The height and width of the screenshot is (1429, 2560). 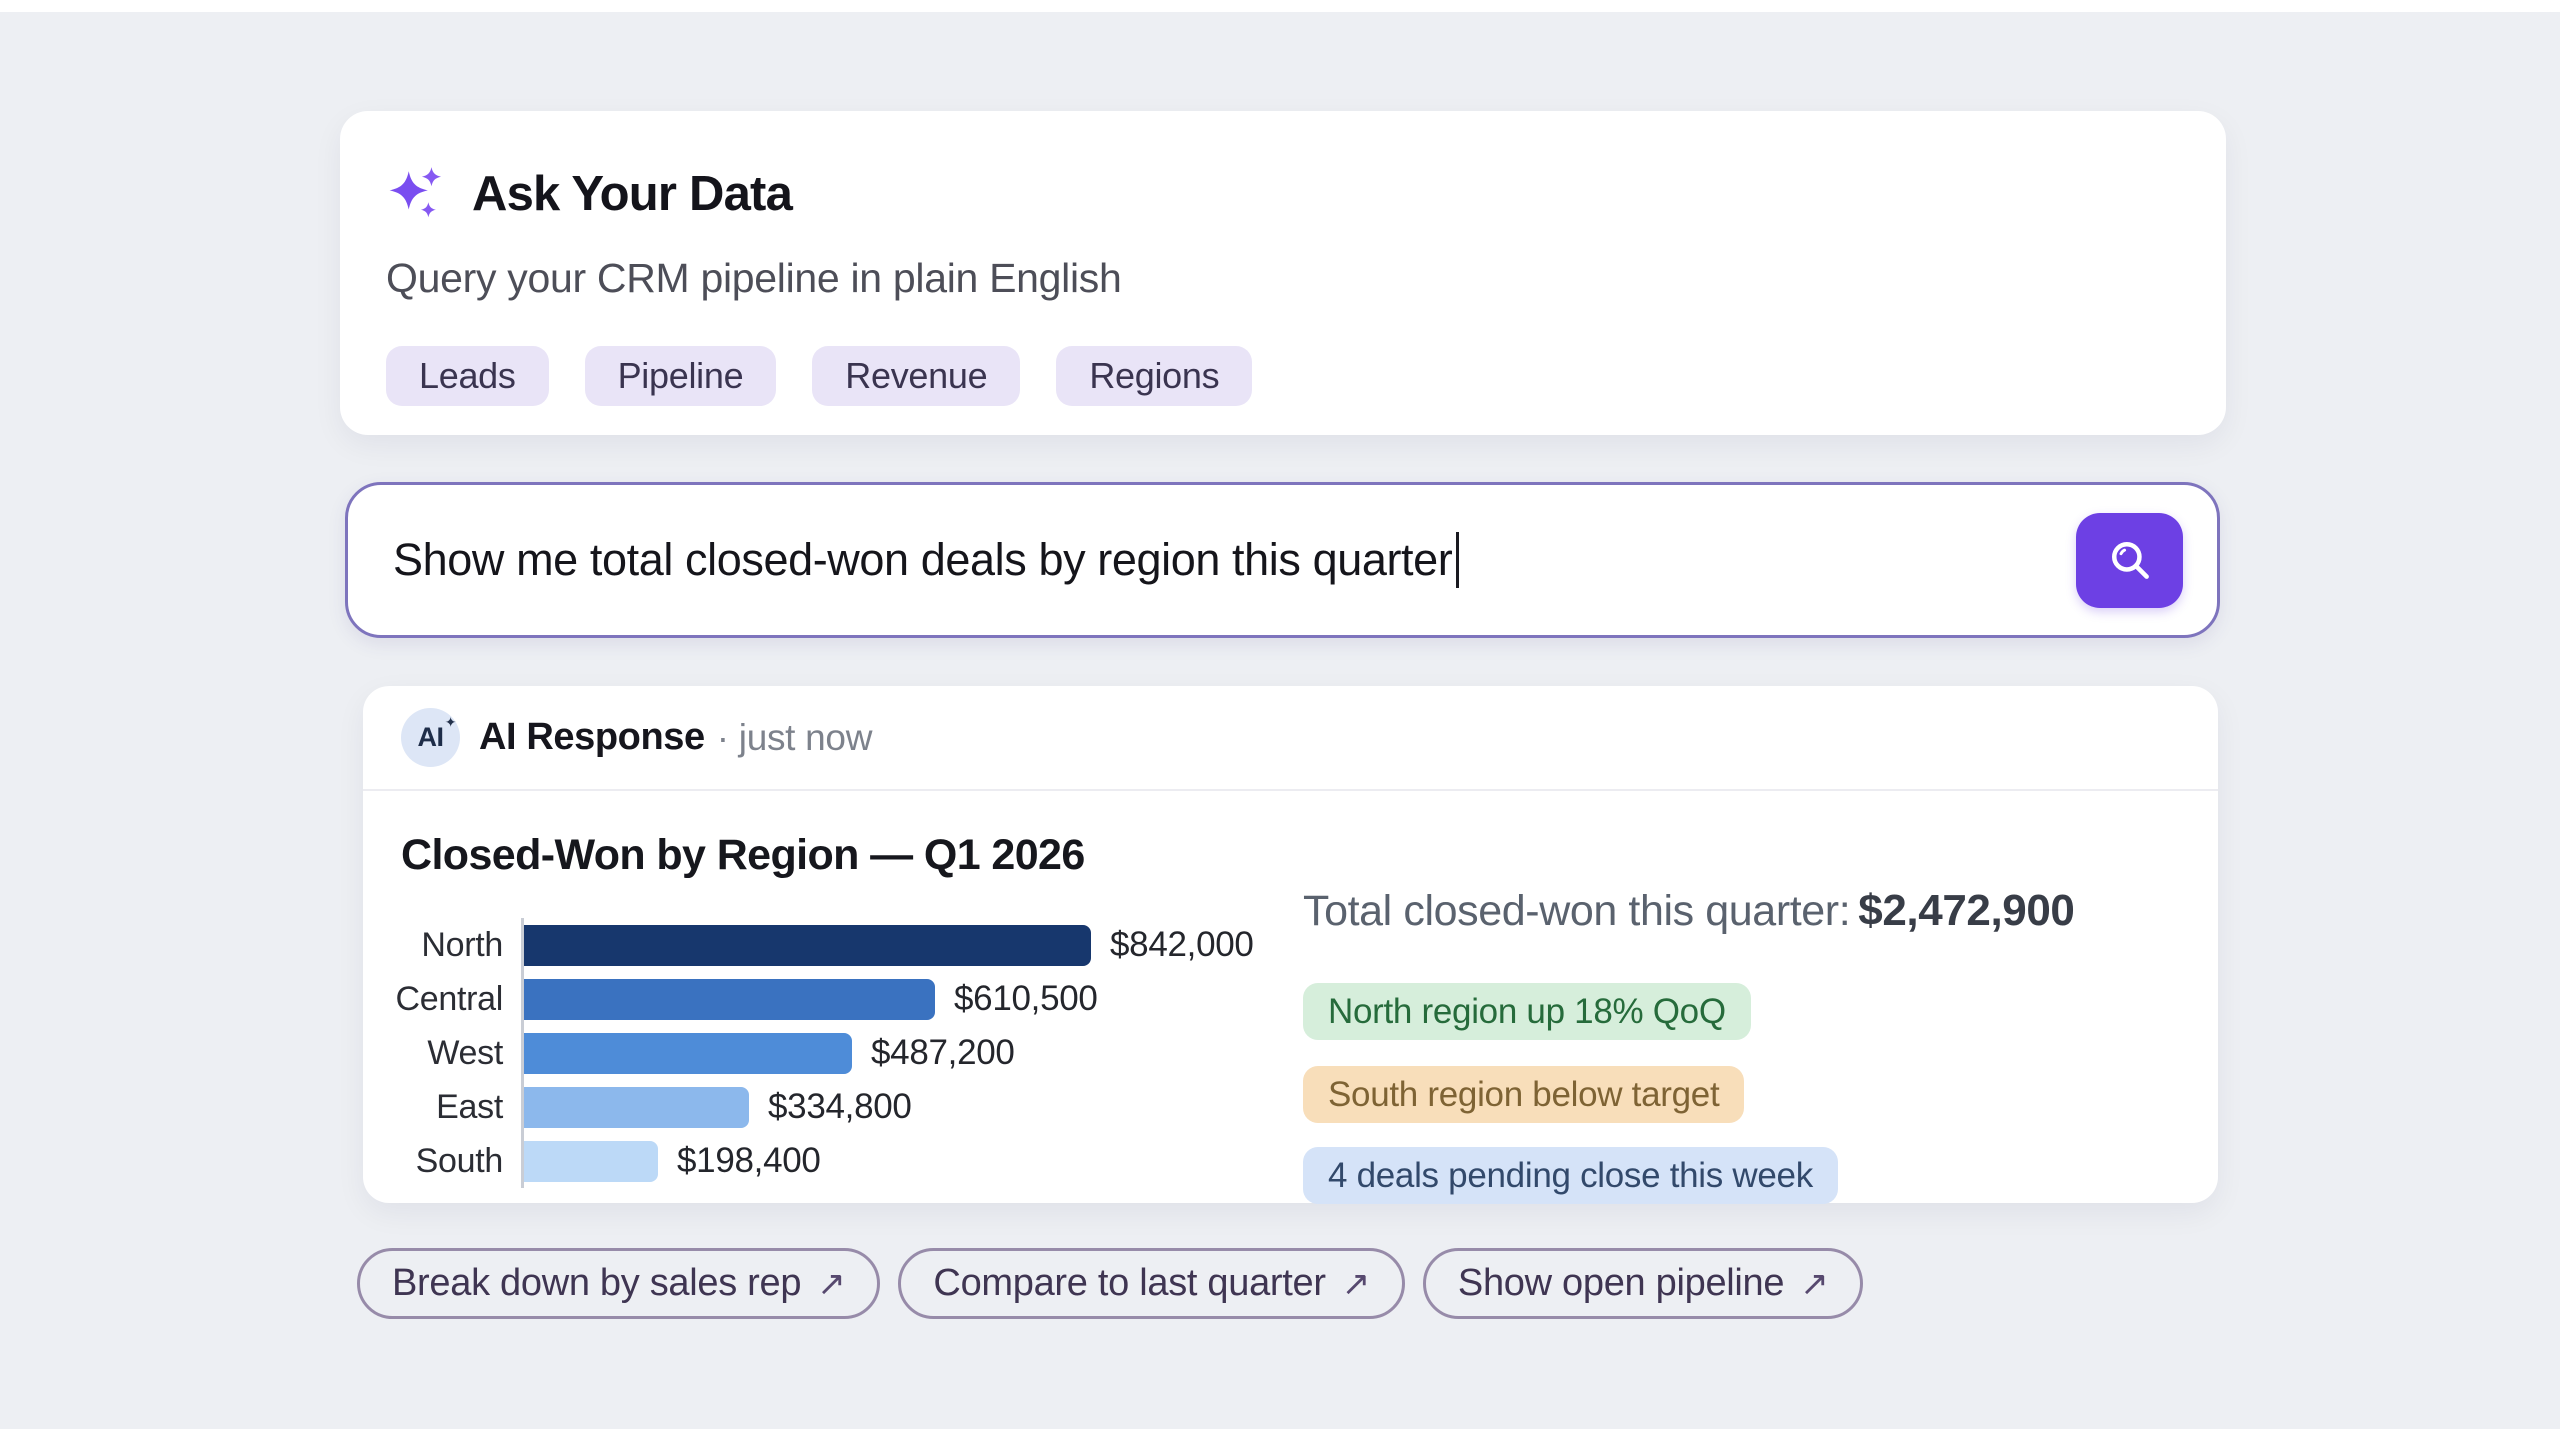 What do you see at coordinates (592, 737) in the screenshot?
I see `response-source-label: AI Response` at bounding box center [592, 737].